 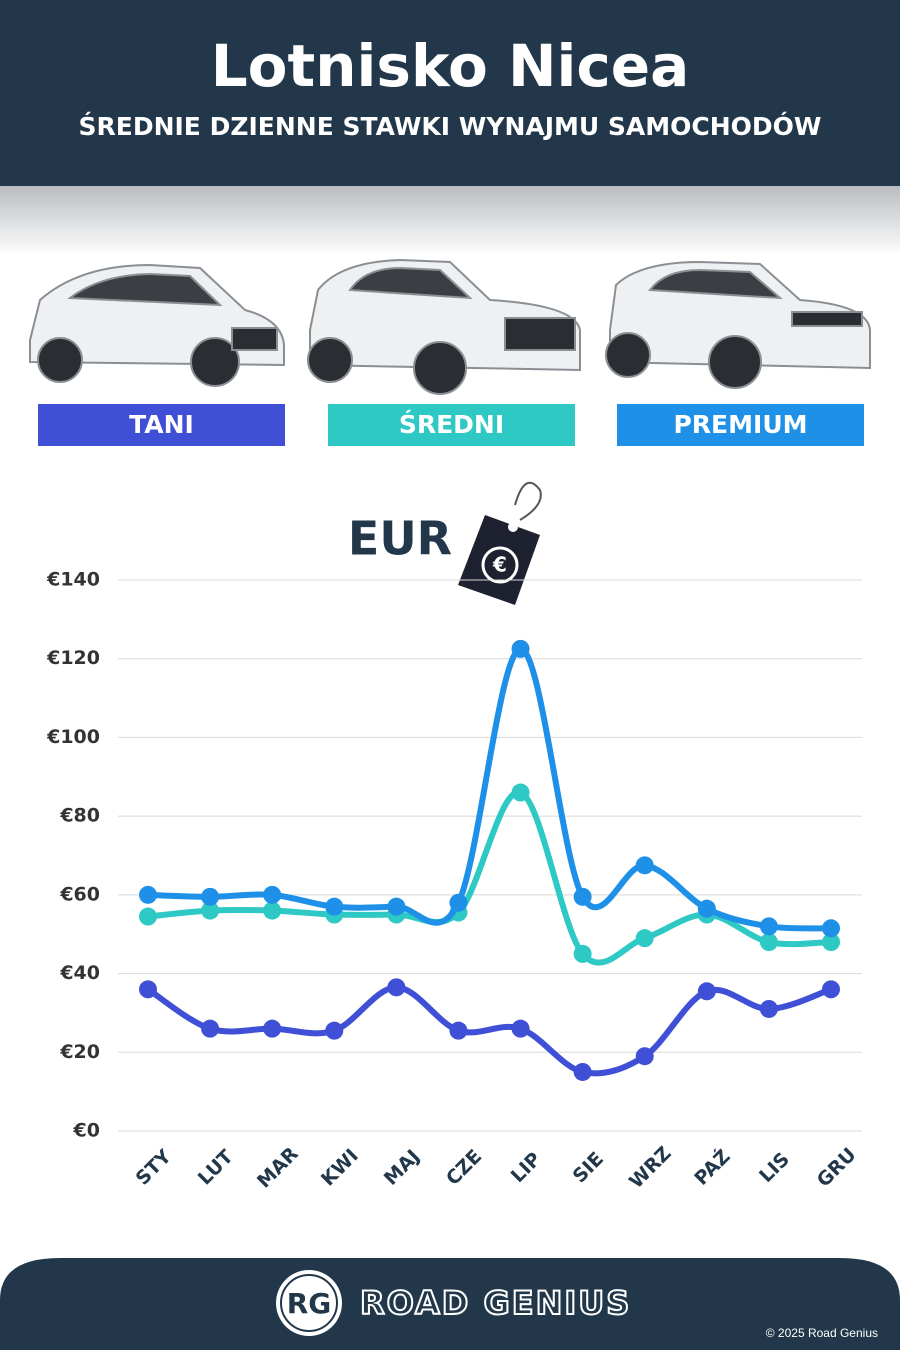 I want to click on x-tick-label: CZE, so click(x=464, y=1167).